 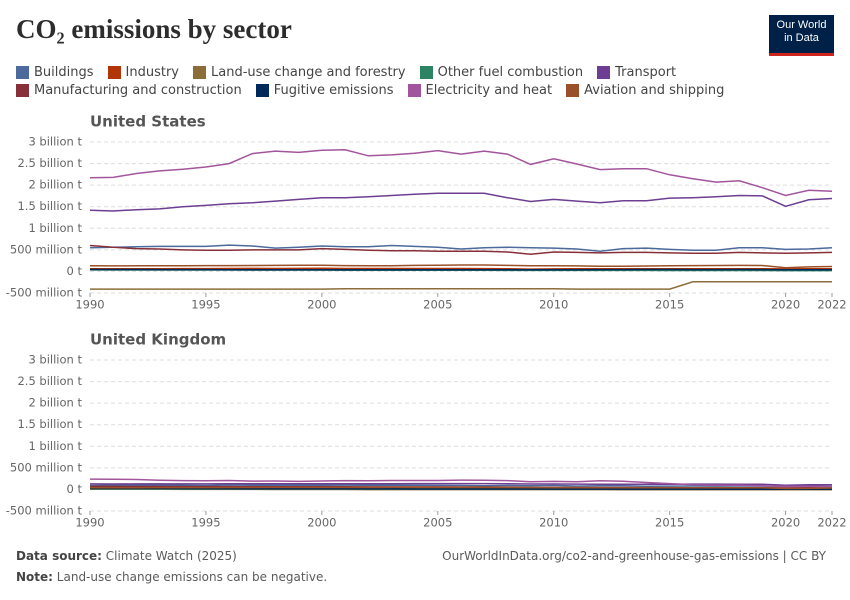 What do you see at coordinates (654, 90) in the screenshot?
I see `legend-label: Aviation and shipping` at bounding box center [654, 90].